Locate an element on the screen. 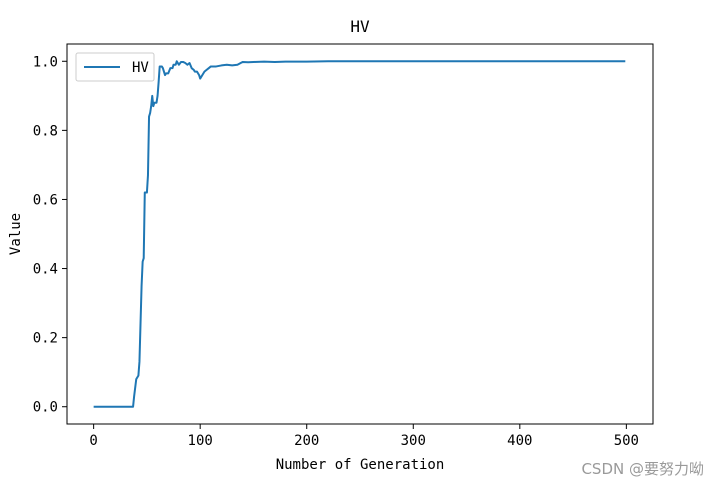 The image size is (718, 486). x-axis-ticks: 0 100 200 300 400 500 is located at coordinates (364, 436).